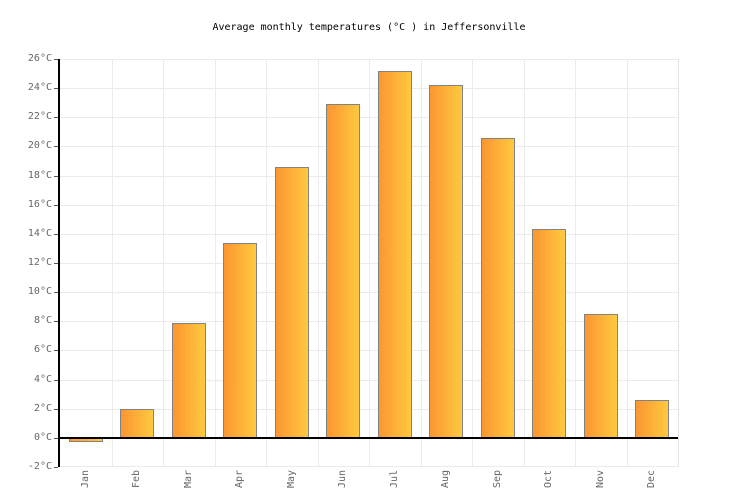 This screenshot has height=500, width=736. Describe the element at coordinates (343, 271) in the screenshot. I see `bar-jun` at that location.